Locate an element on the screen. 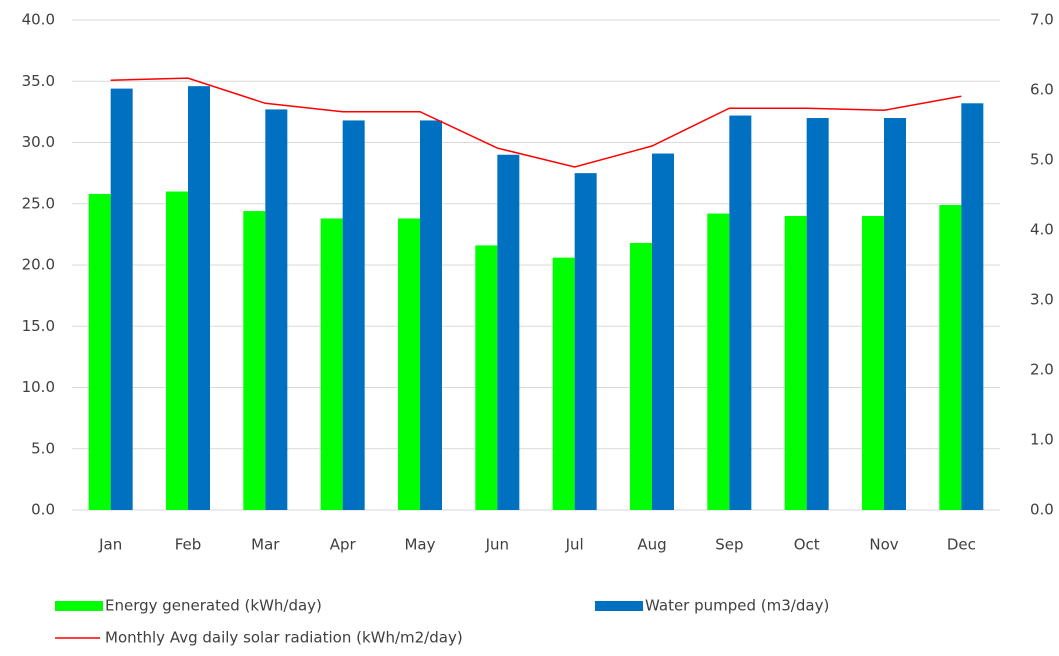 The image size is (1059, 656). y-tick-label: 40.0 is located at coordinates (38, 20).